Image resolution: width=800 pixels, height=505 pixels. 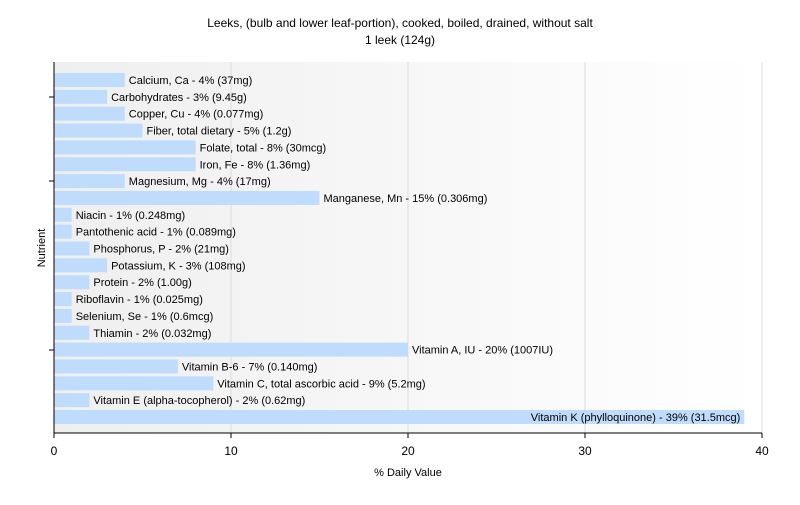 What do you see at coordinates (89, 181) in the screenshot?
I see `bar-magnesium-mg` at bounding box center [89, 181].